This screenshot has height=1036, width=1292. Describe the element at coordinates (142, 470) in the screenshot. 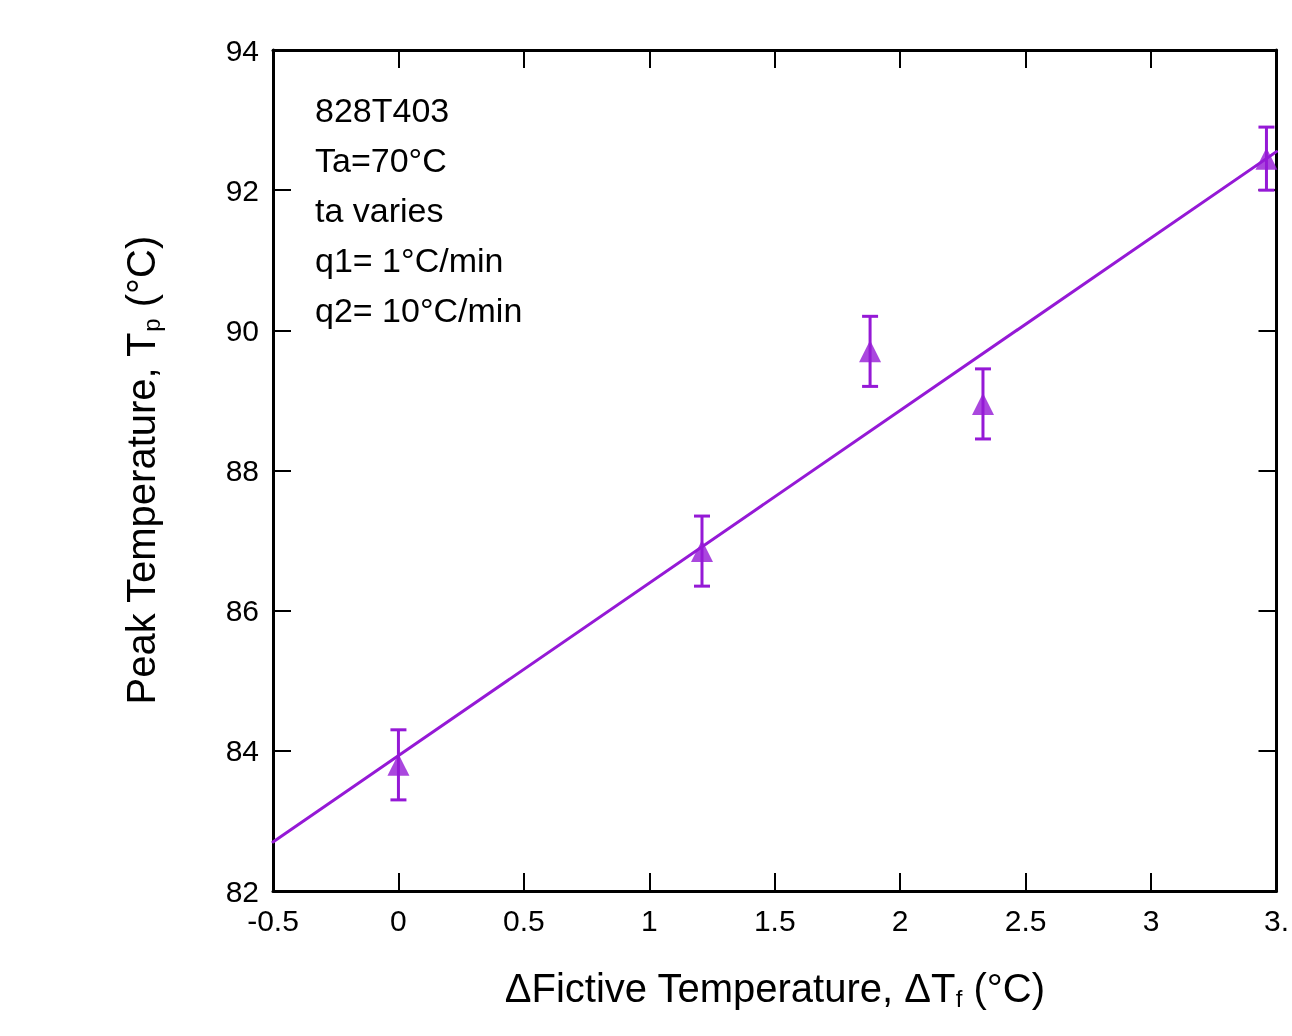

I see `y-axis-title: Peak Temperature, Tp (°C)` at that location.